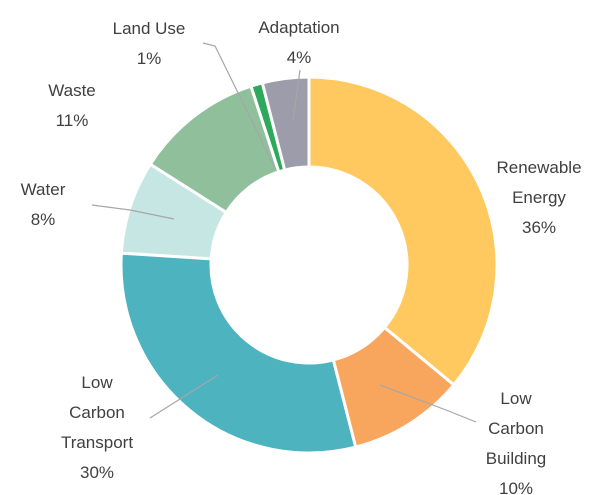 The width and height of the screenshot is (601, 495). Describe the element at coordinates (149, 44) in the screenshot. I see `data-label: Land Use 1%` at that location.